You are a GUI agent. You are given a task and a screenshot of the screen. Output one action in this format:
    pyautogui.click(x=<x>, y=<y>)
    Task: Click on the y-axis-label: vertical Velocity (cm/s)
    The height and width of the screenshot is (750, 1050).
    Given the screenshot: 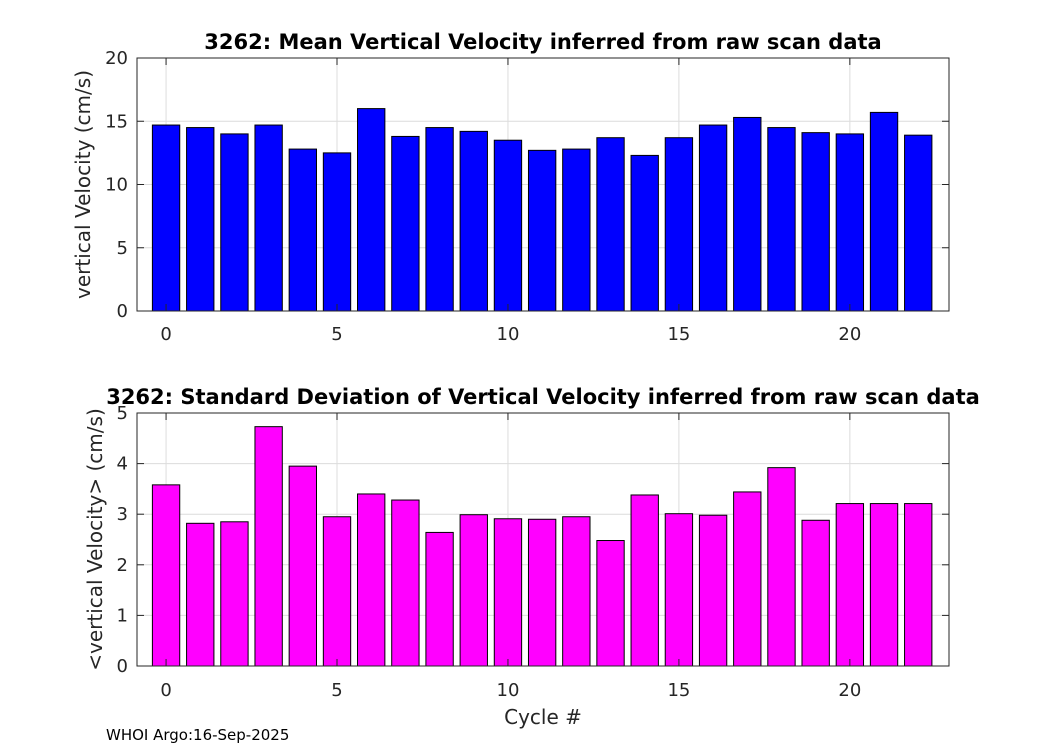 What is the action you would take?
    pyautogui.click(x=83, y=184)
    